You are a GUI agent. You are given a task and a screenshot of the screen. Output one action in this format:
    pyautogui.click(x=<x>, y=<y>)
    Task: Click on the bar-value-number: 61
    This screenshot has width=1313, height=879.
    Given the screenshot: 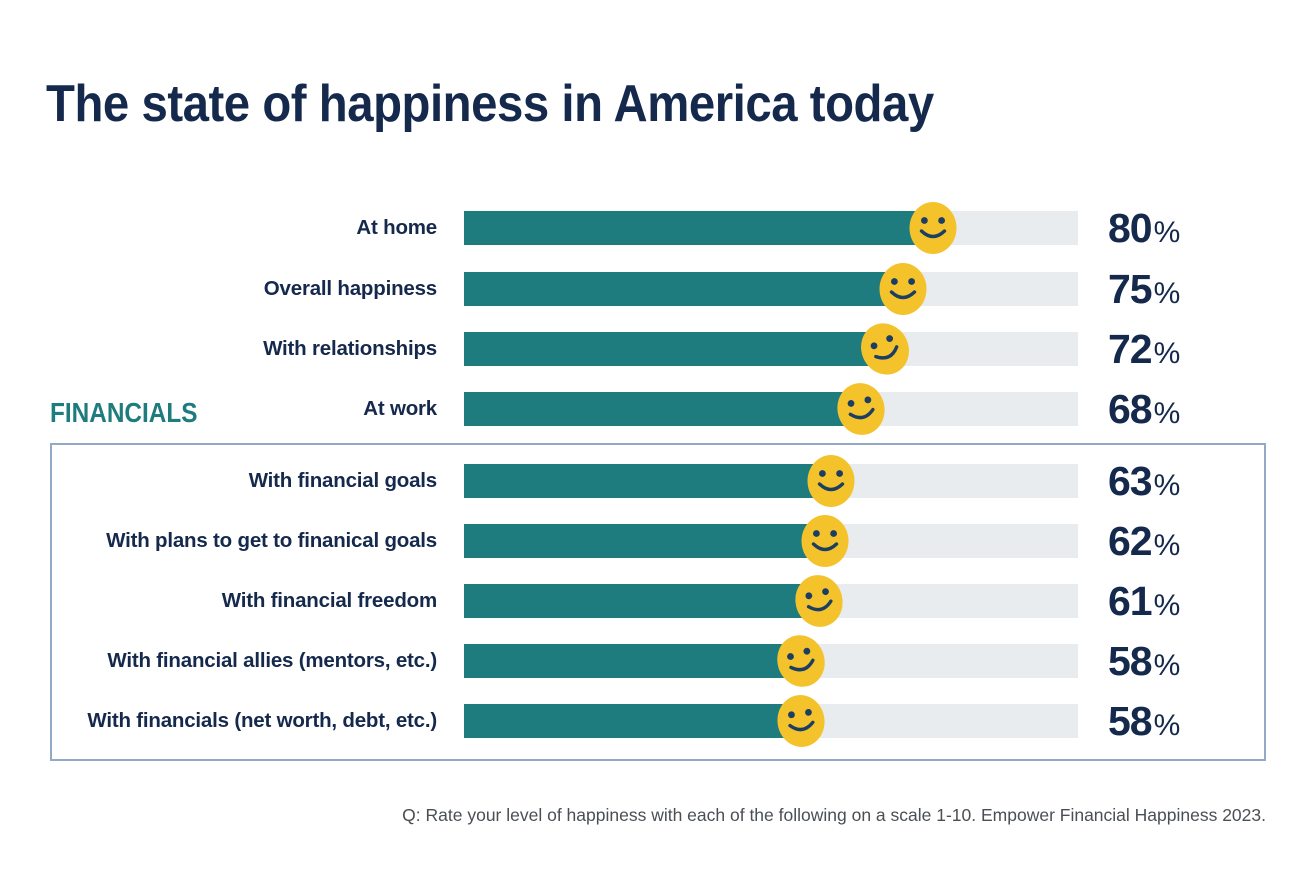 What is the action you would take?
    pyautogui.click(x=1130, y=601)
    